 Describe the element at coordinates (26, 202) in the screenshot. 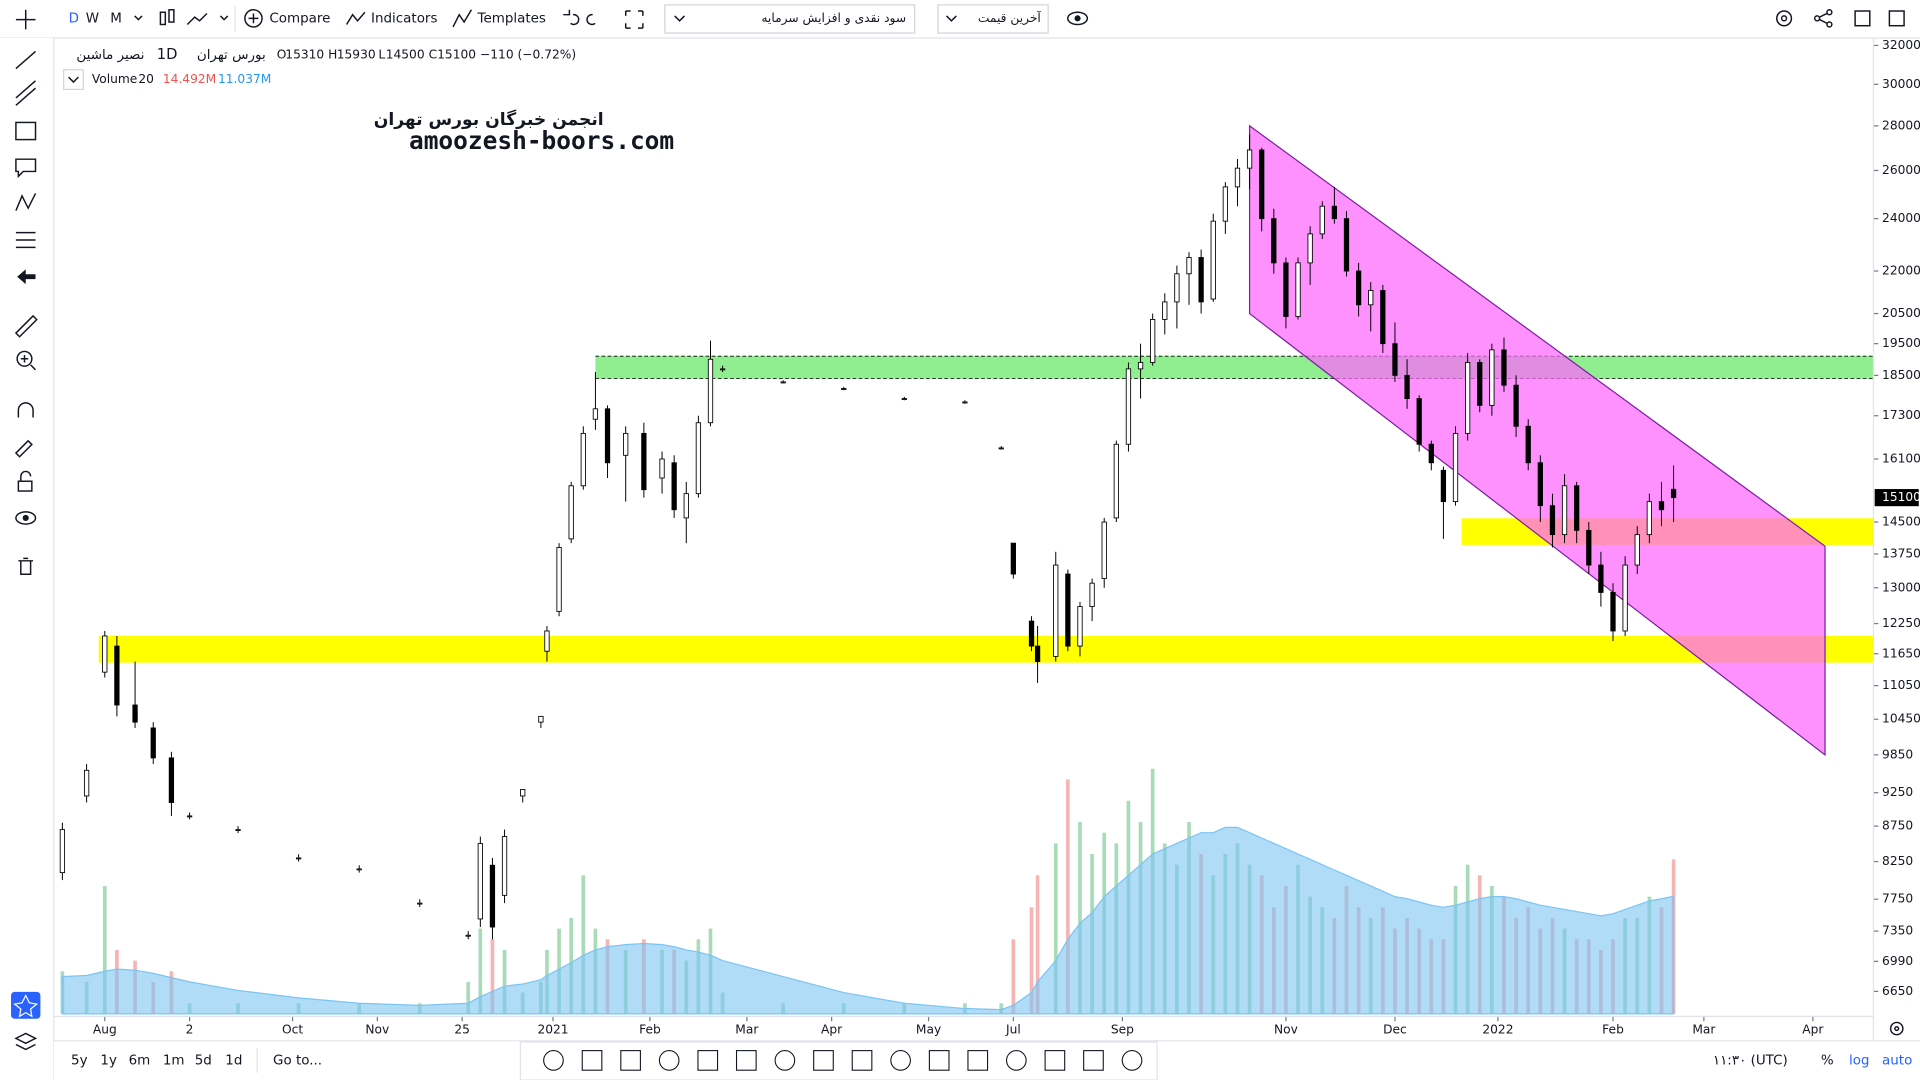

I see `pattern-tool` at that location.